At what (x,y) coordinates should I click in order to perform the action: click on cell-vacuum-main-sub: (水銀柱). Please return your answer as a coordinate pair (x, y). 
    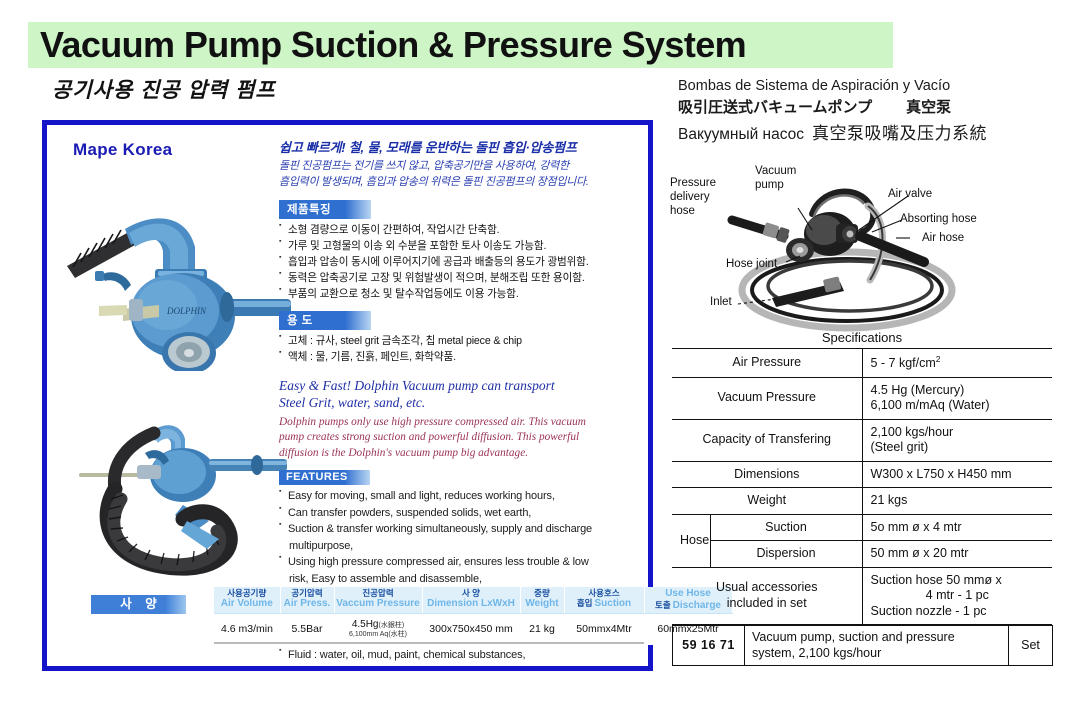
    Looking at the image, I should click on (391, 625).